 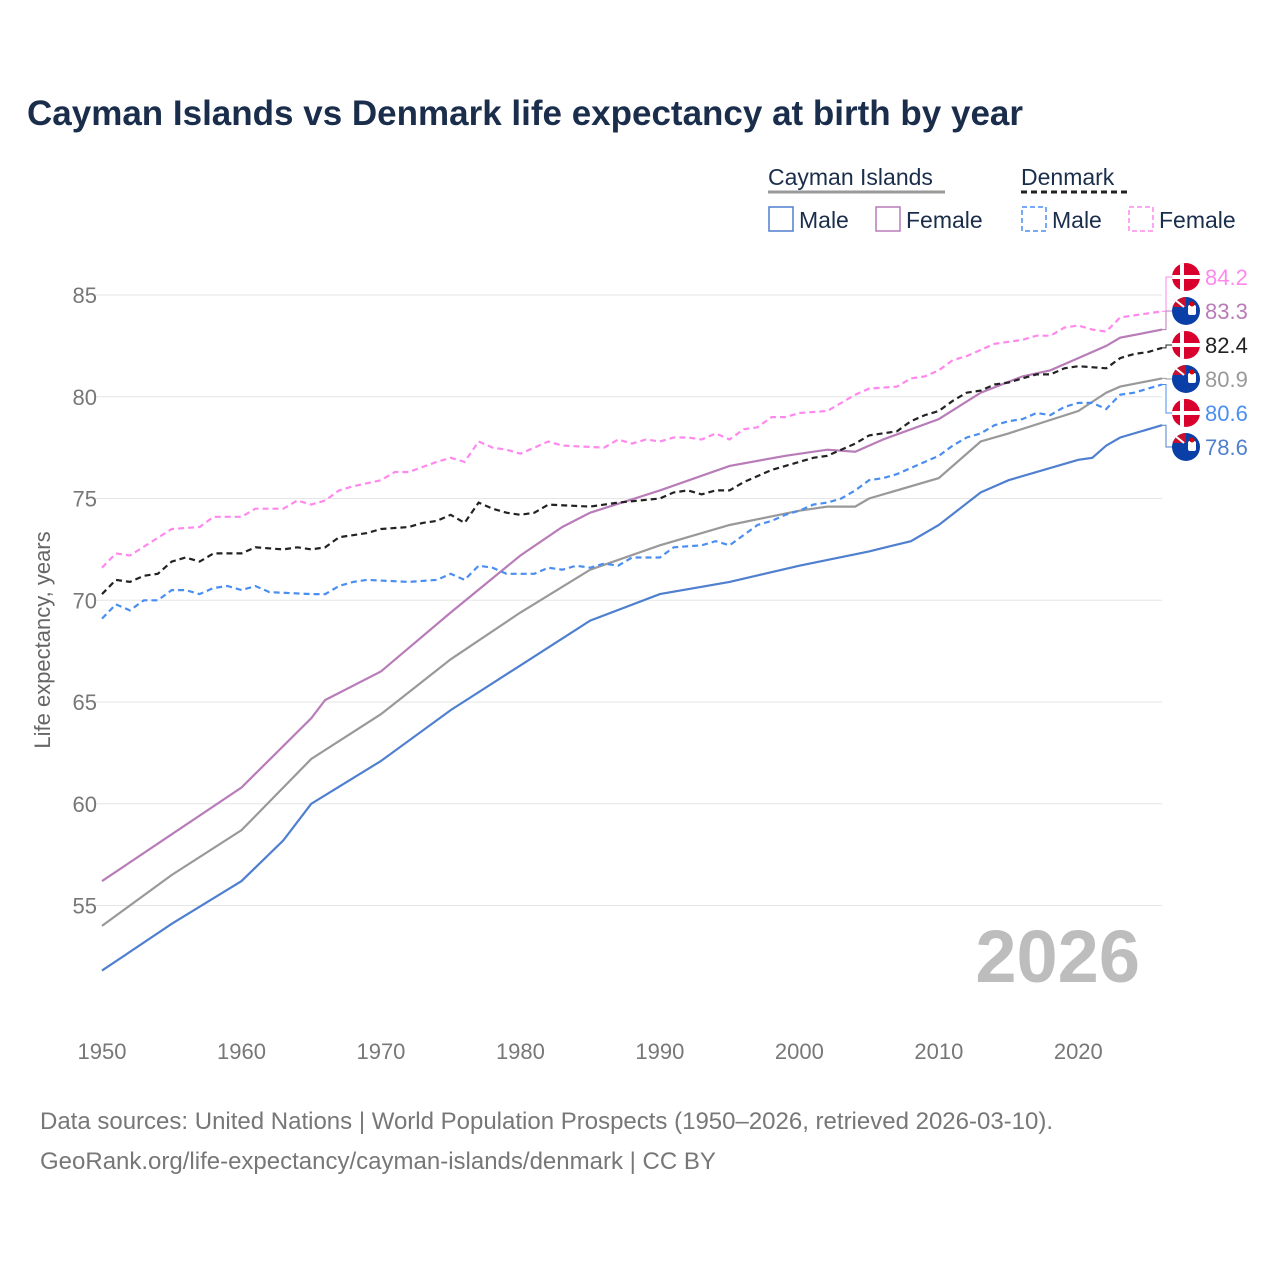 What do you see at coordinates (1057, 956) in the screenshot?
I see `year-watermark: 2026` at bounding box center [1057, 956].